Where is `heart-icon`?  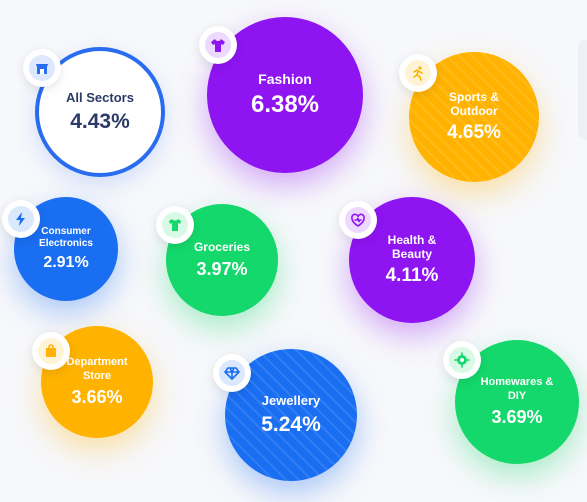 heart-icon is located at coordinates (358, 220).